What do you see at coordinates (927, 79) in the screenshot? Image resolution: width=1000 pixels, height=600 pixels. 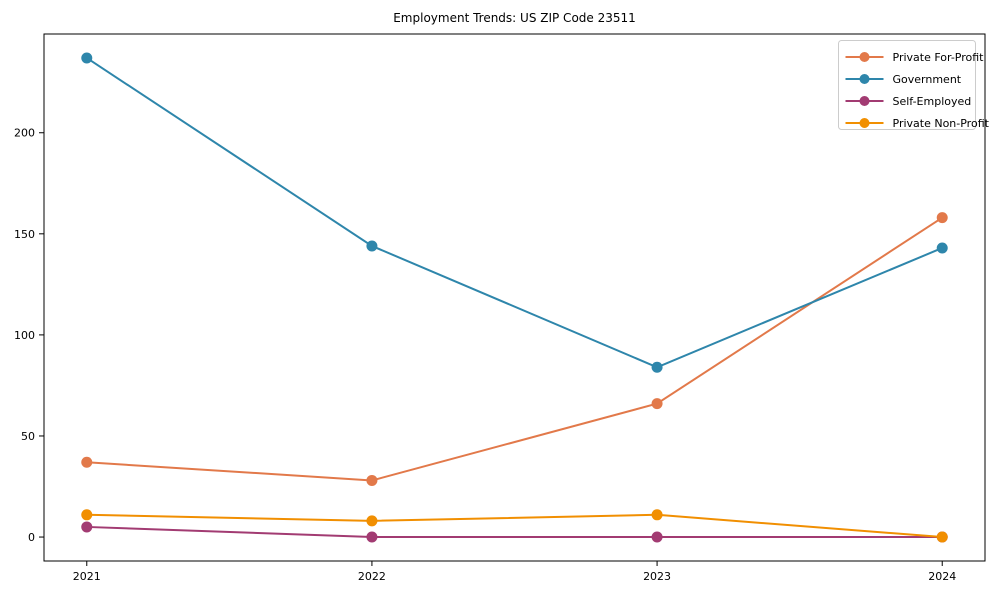 I see `legend-label: Government` at bounding box center [927, 79].